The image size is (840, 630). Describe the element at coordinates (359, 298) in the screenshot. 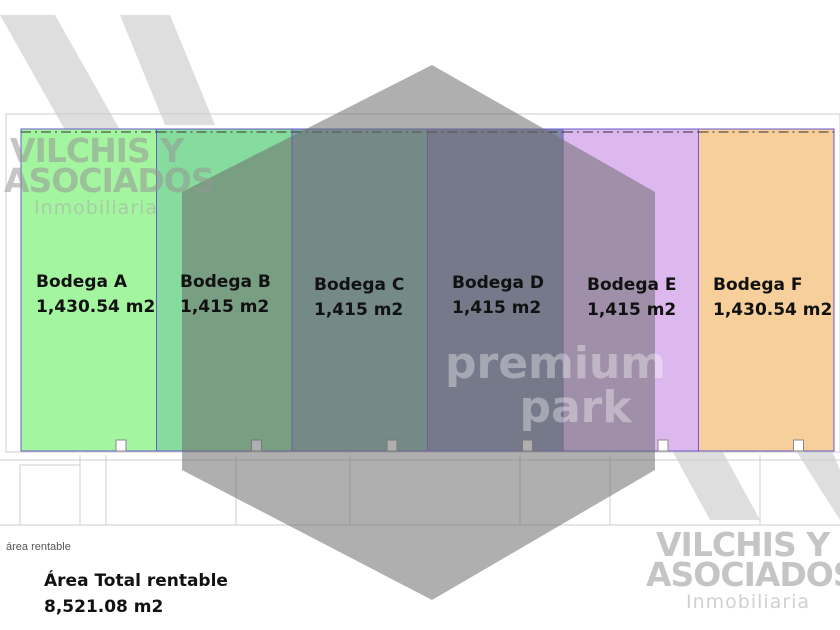

I see `bodega-label-c: Bodega C 1,415 m2` at that location.